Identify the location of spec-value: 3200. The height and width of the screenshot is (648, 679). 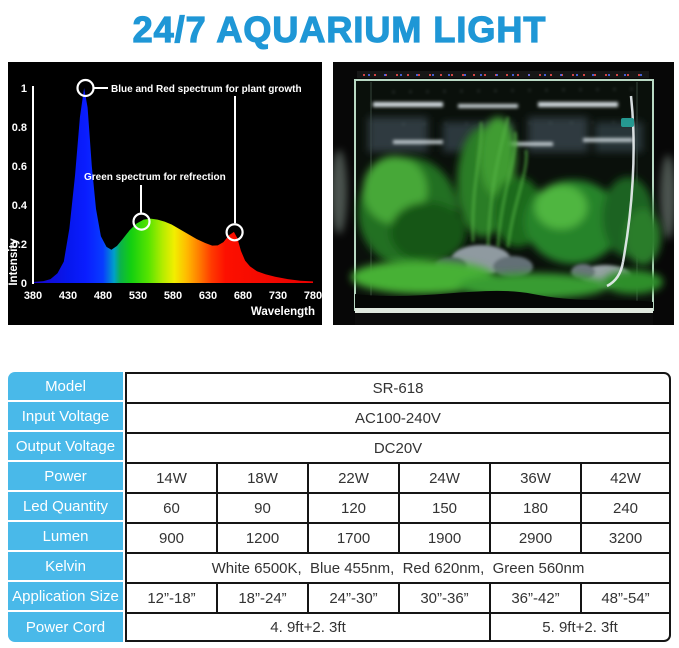
(625, 537).